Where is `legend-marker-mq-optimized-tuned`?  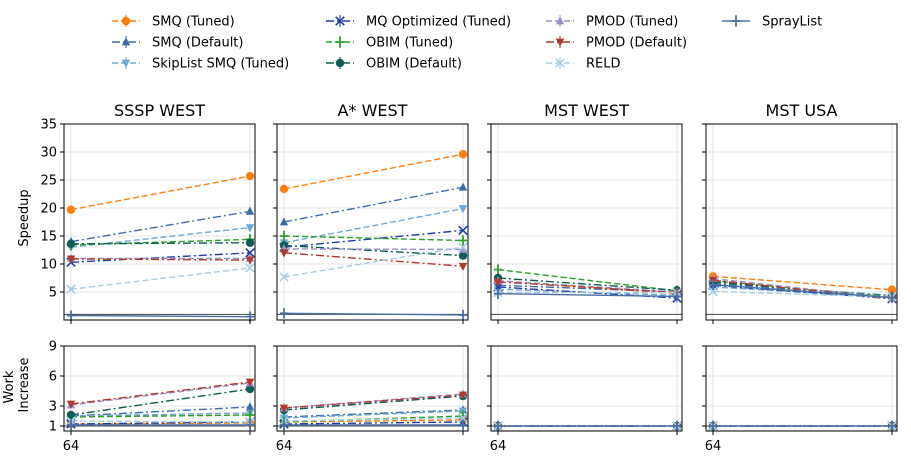 legend-marker-mq-optimized-tuned is located at coordinates (340, 21).